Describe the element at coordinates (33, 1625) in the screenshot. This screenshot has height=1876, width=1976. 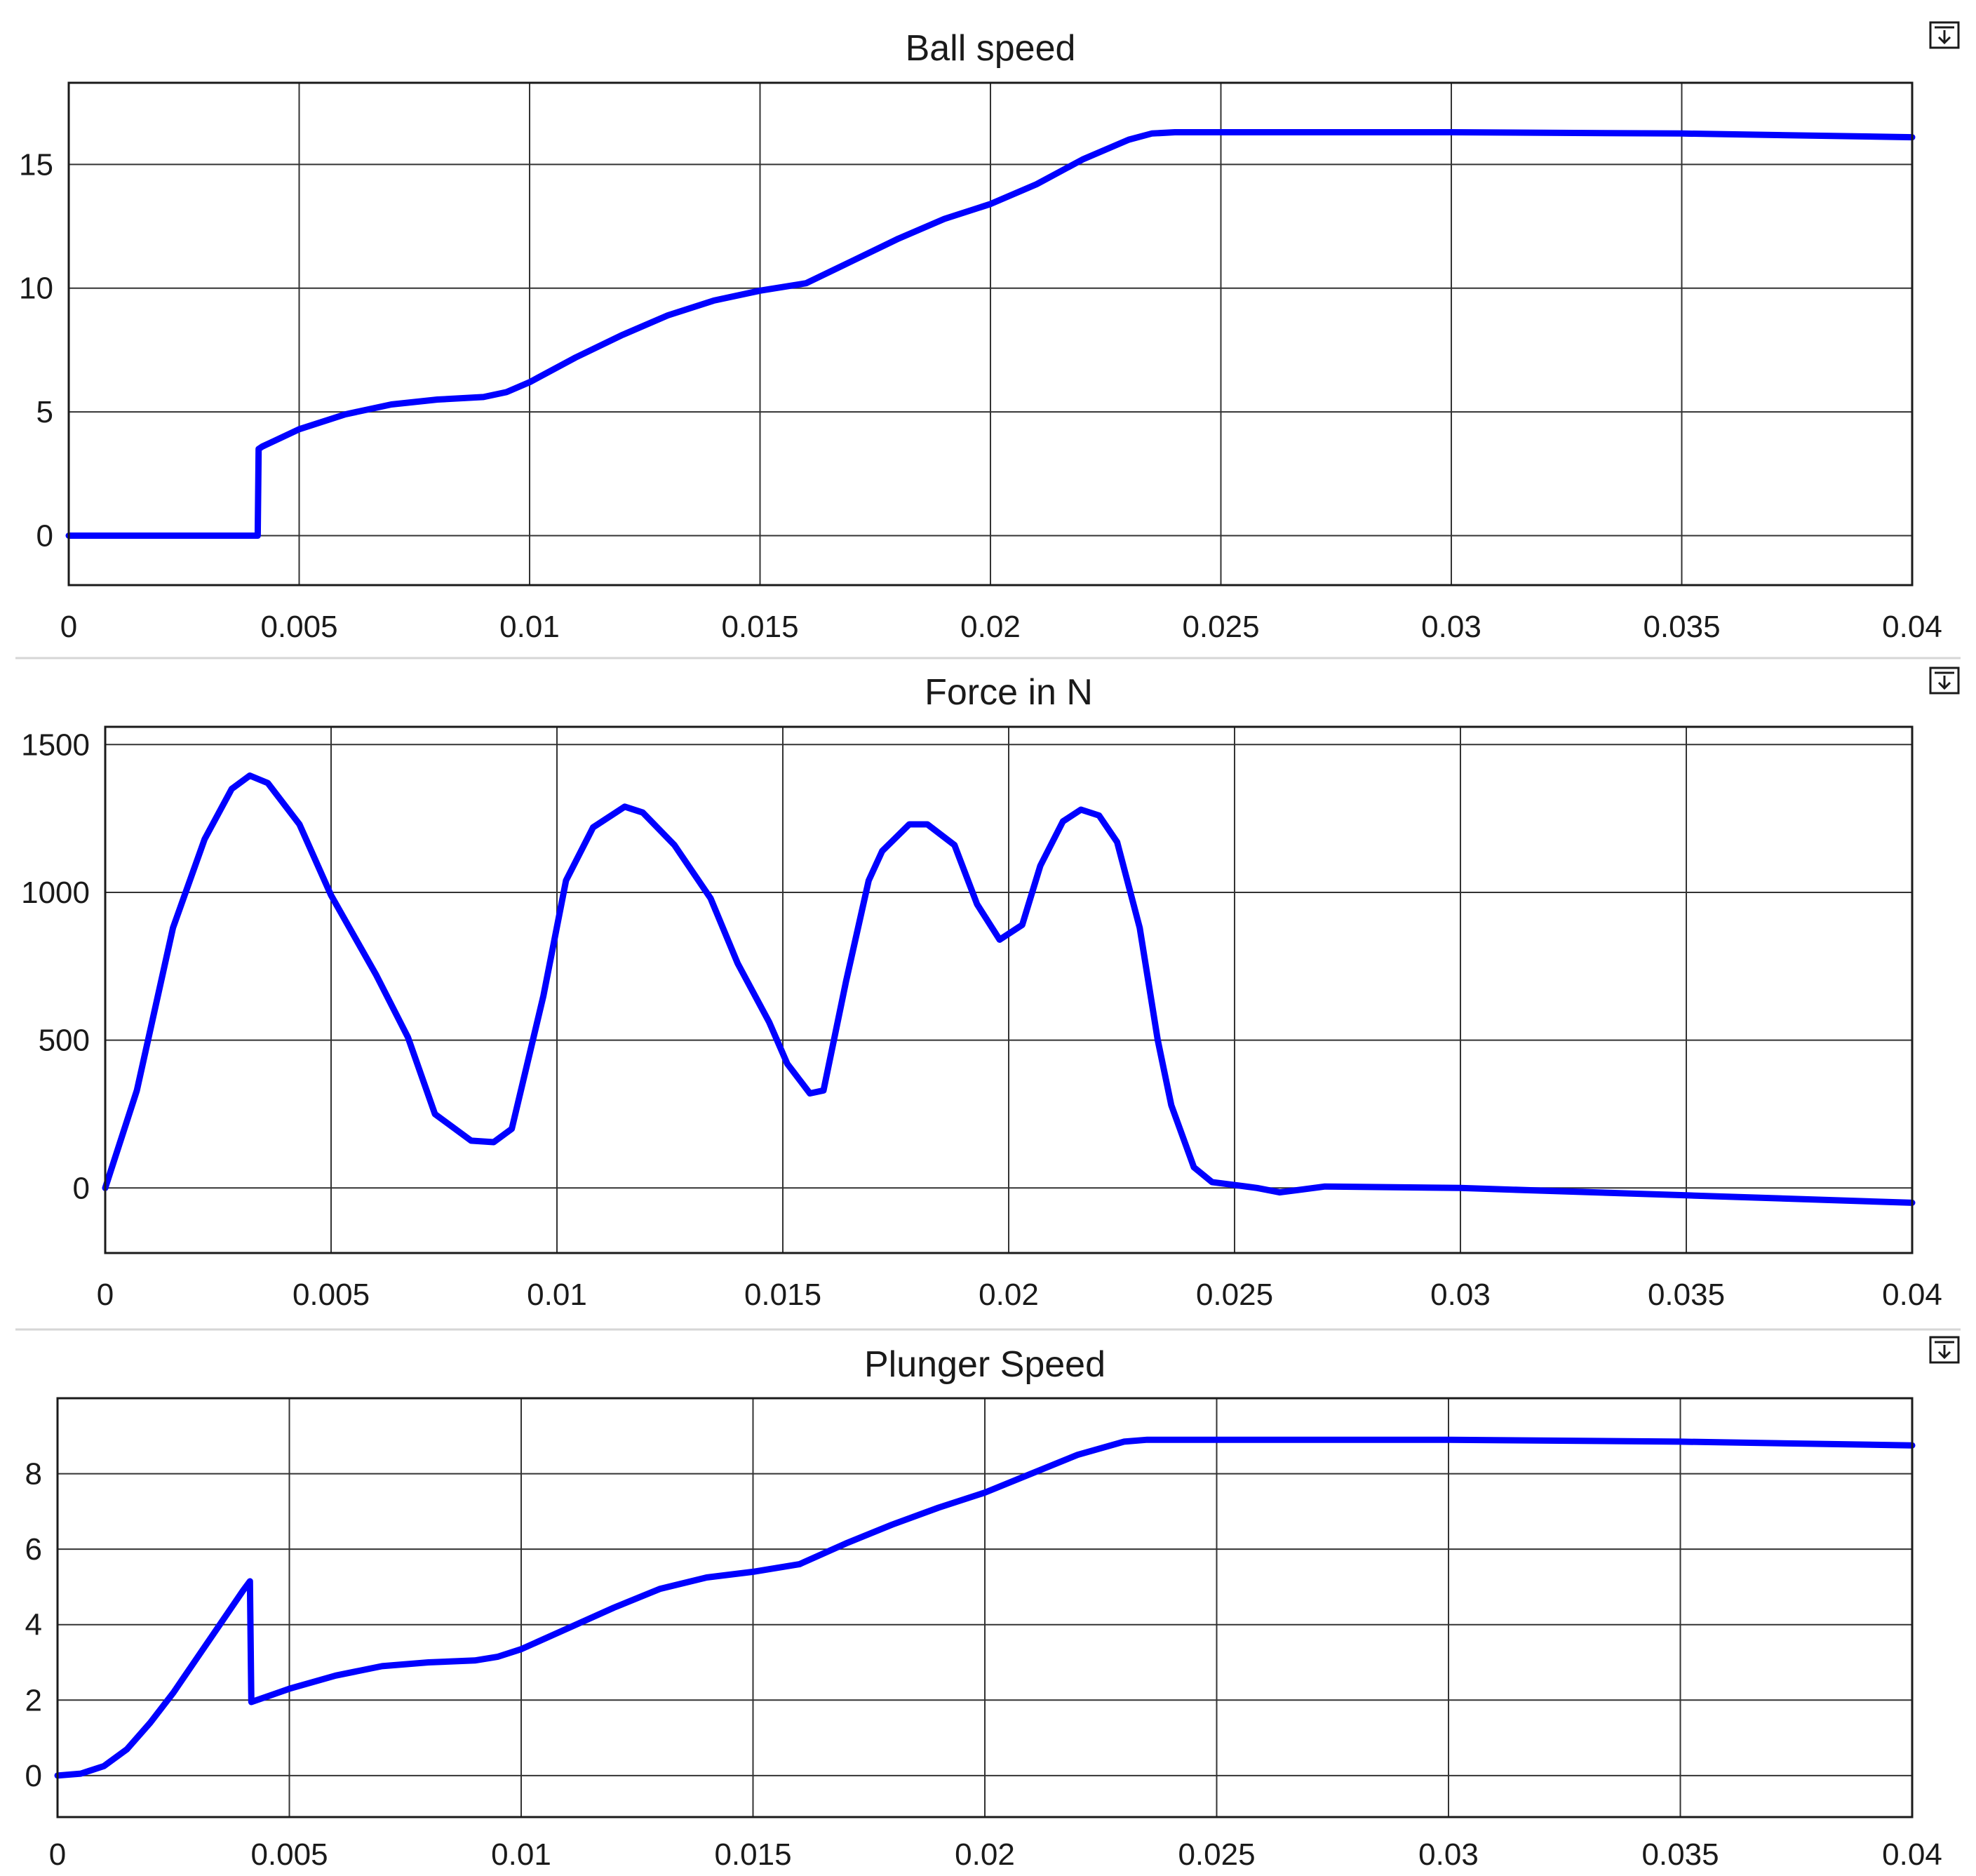
I see `y-tick-label: 4` at that location.